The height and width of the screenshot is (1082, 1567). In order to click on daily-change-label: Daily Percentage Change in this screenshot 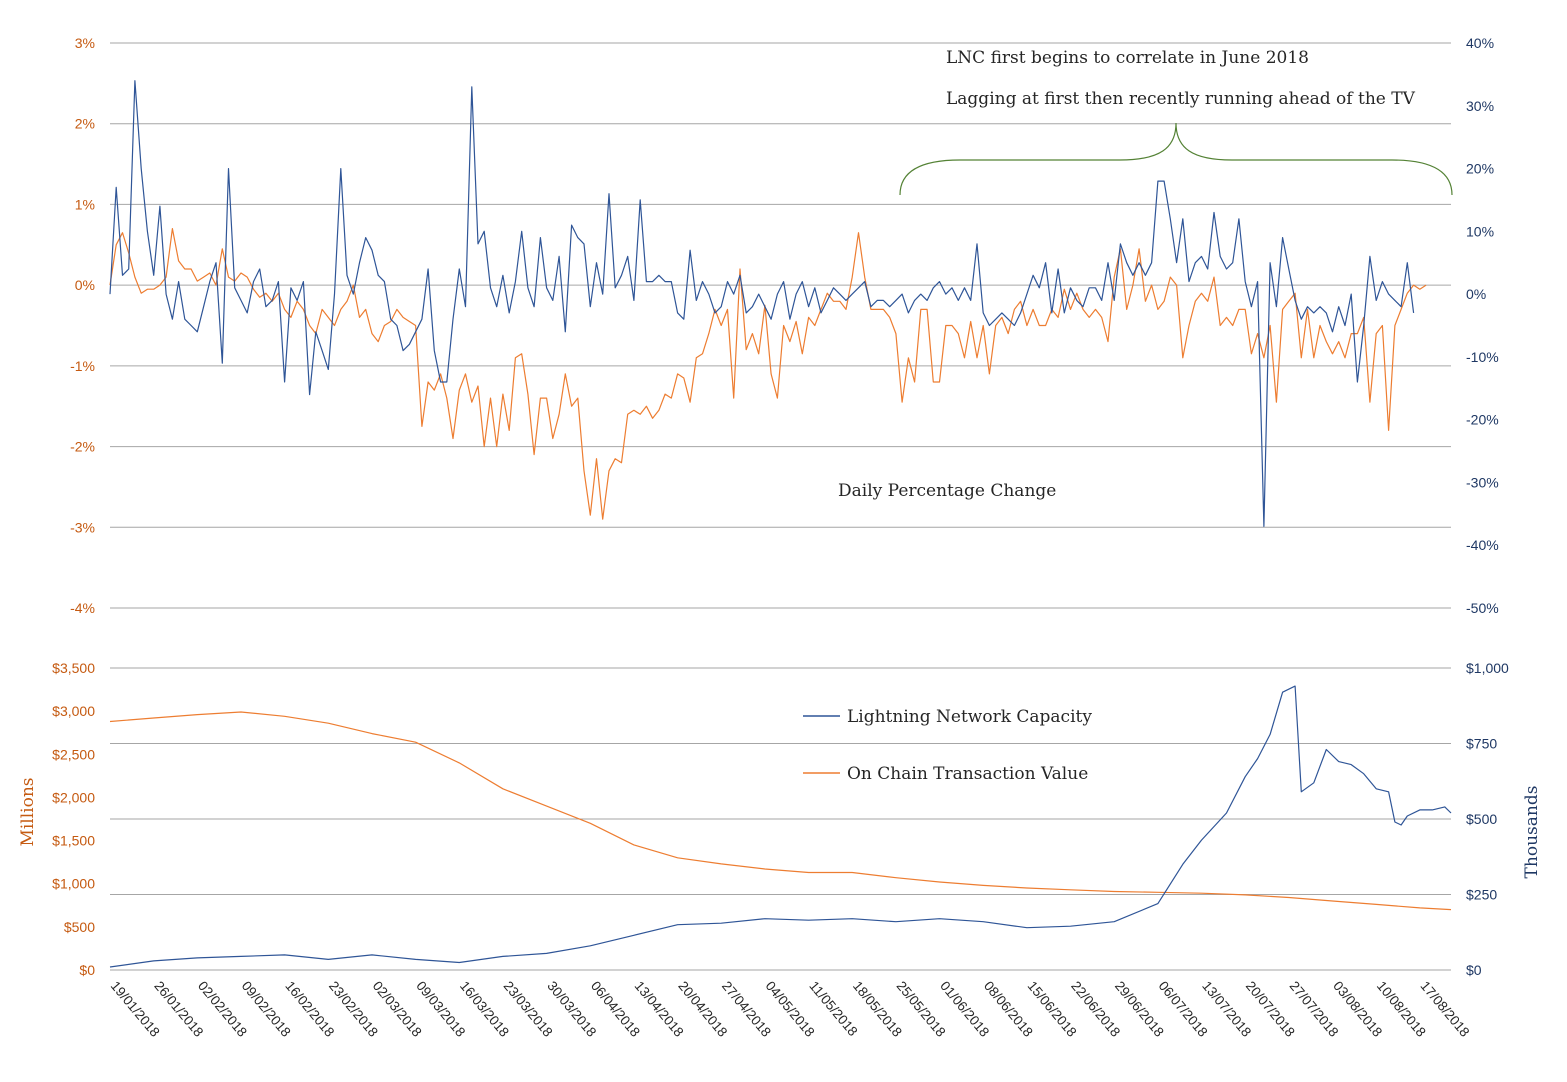, I will do `click(947, 491)`.